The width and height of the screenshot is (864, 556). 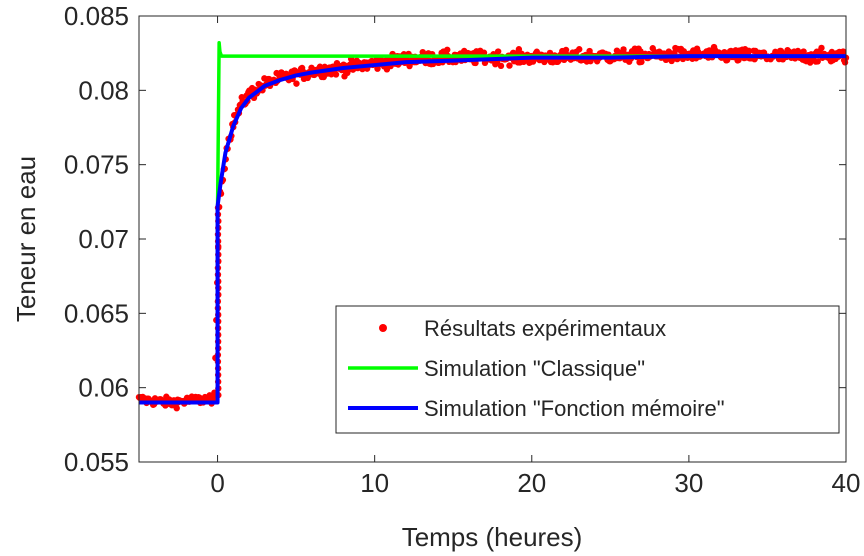 I want to click on legend-box, so click(x=587, y=369).